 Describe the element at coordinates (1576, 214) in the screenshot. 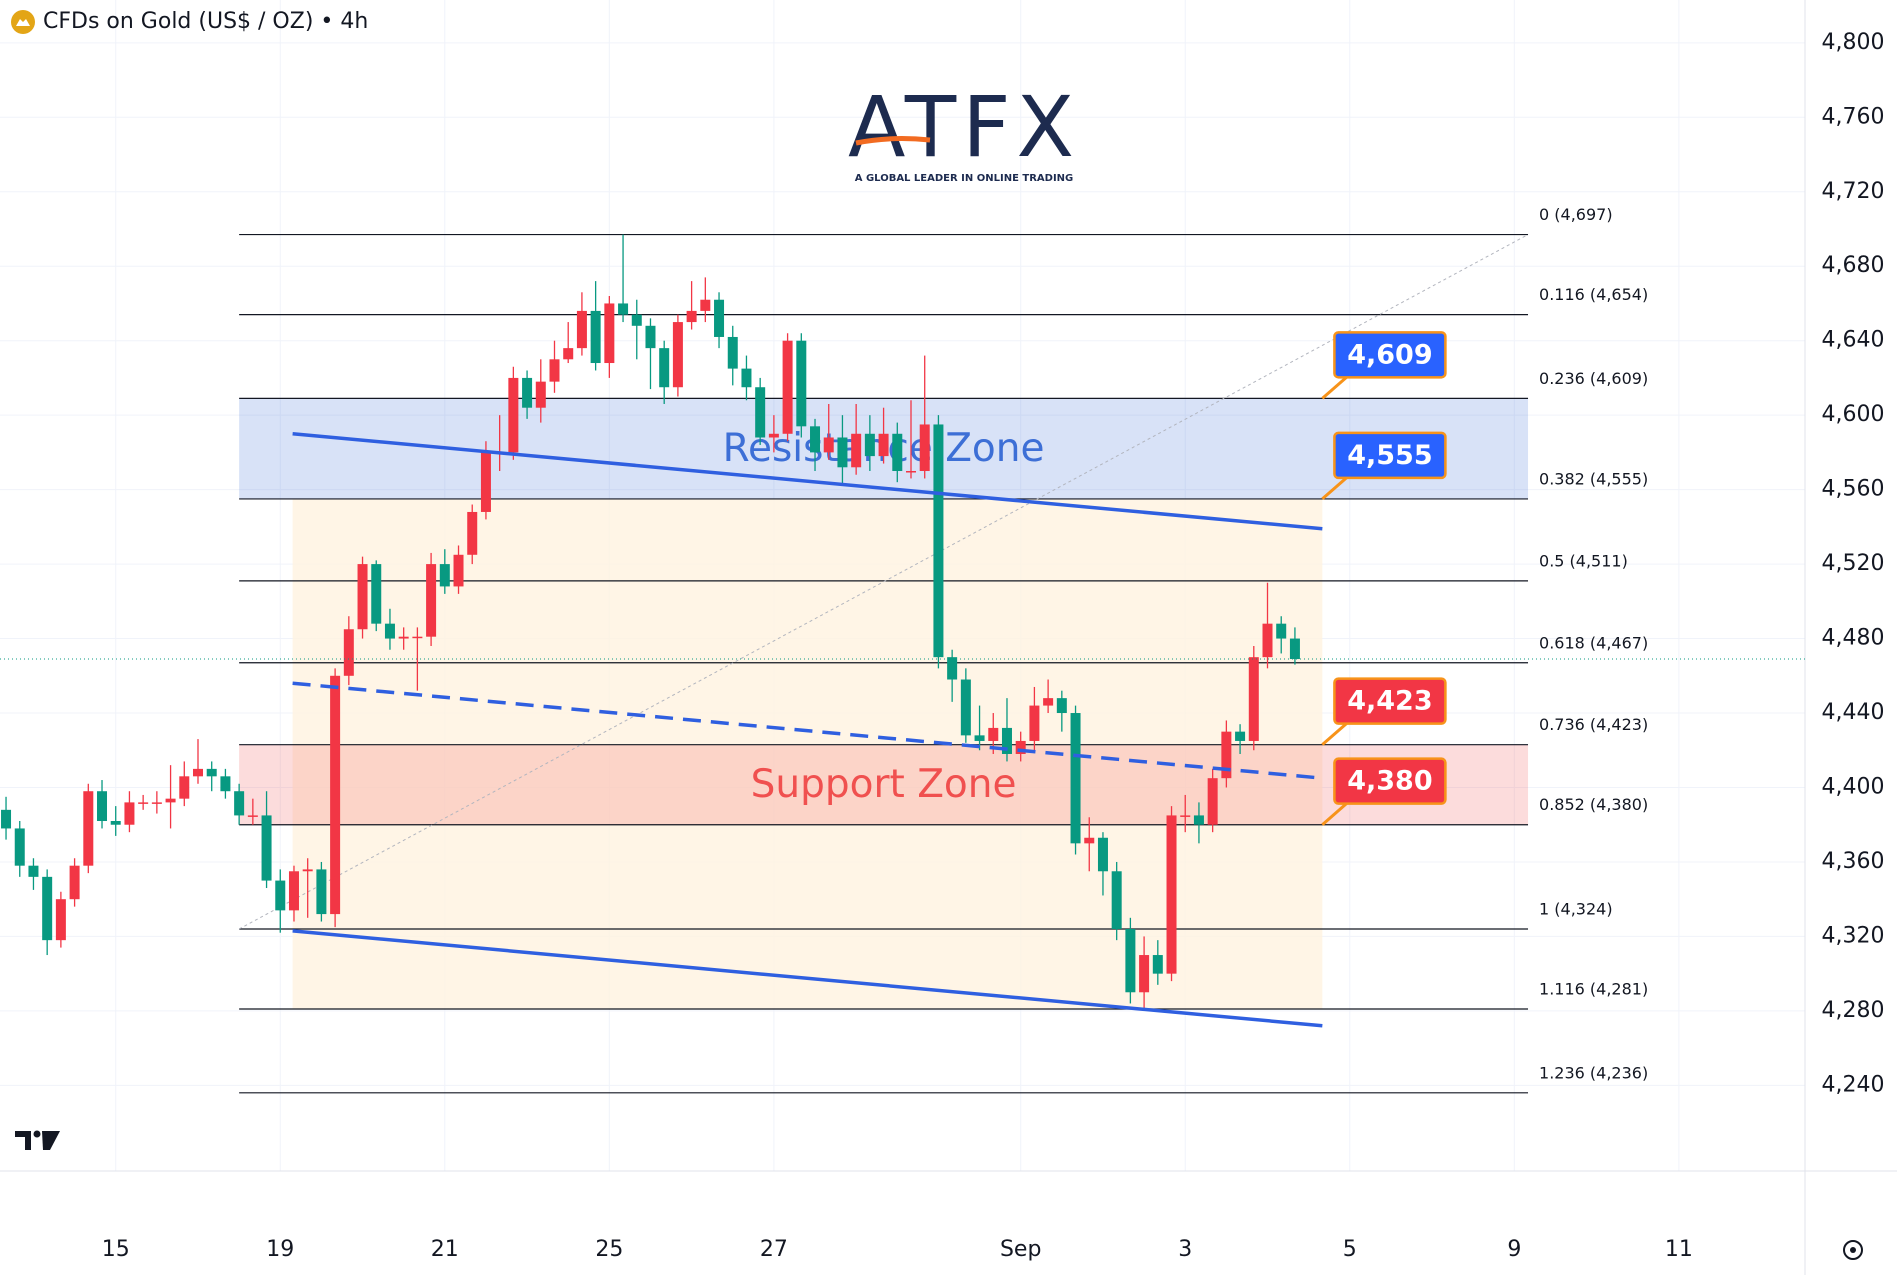

I see `fib-label: 0 (4,697)` at that location.